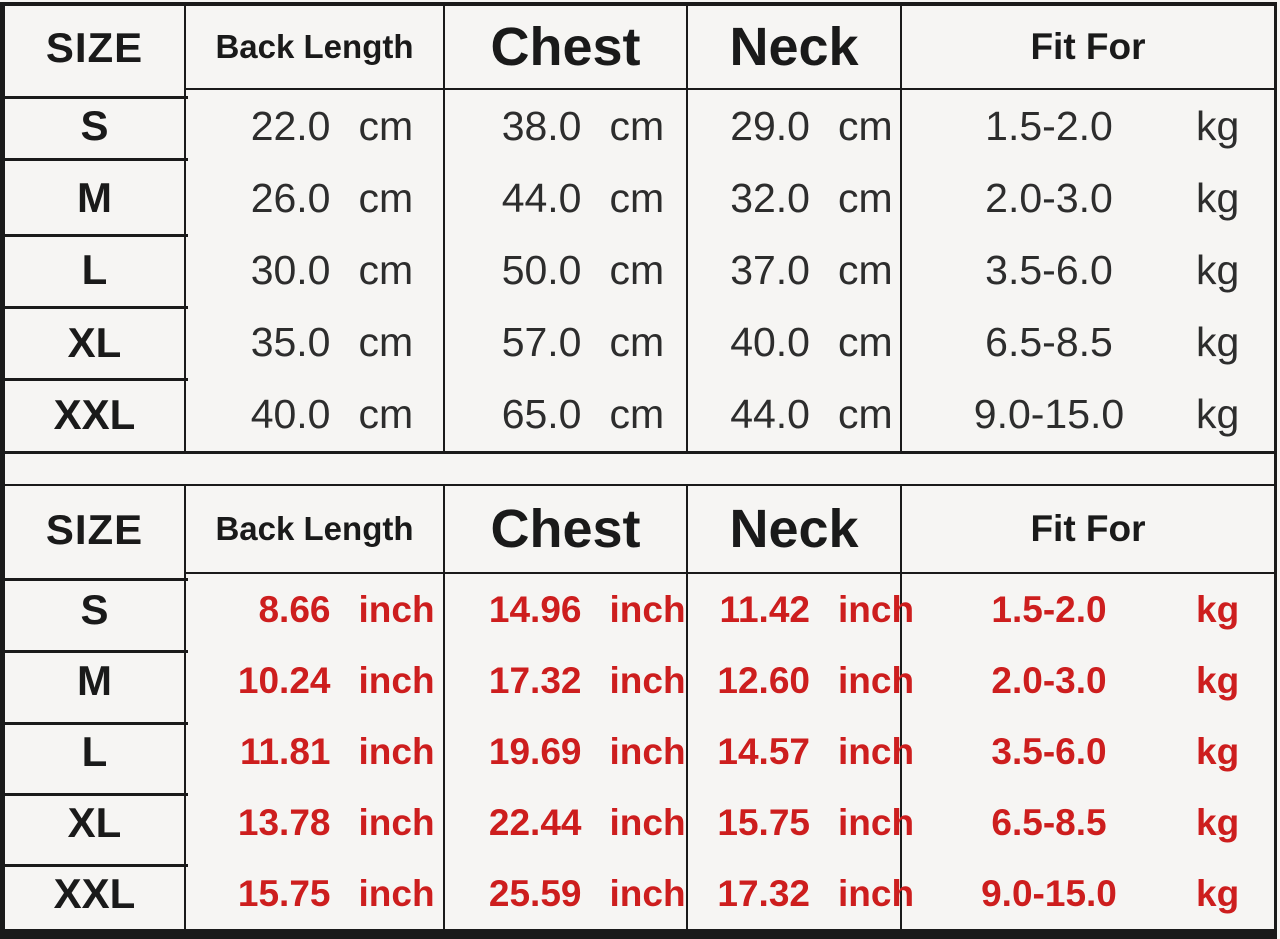  Describe the element at coordinates (763, 822) in the screenshot. I see `neck-value: 15.75` at that location.